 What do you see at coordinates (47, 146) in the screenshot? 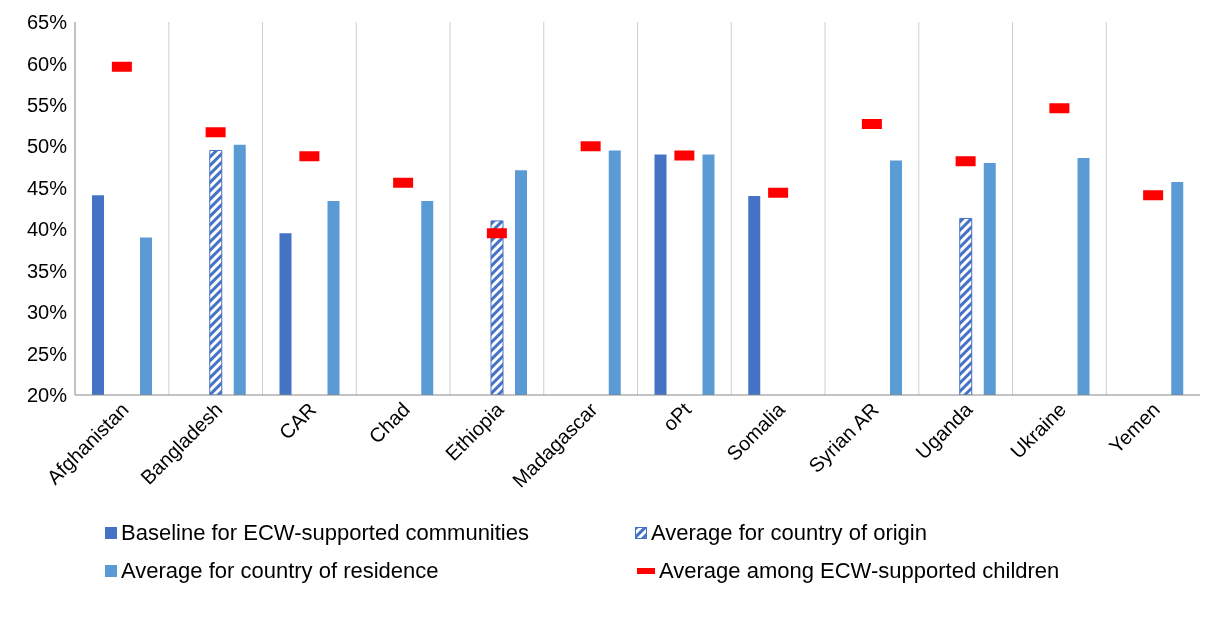
I see `y-tick-label: 50%` at bounding box center [47, 146].